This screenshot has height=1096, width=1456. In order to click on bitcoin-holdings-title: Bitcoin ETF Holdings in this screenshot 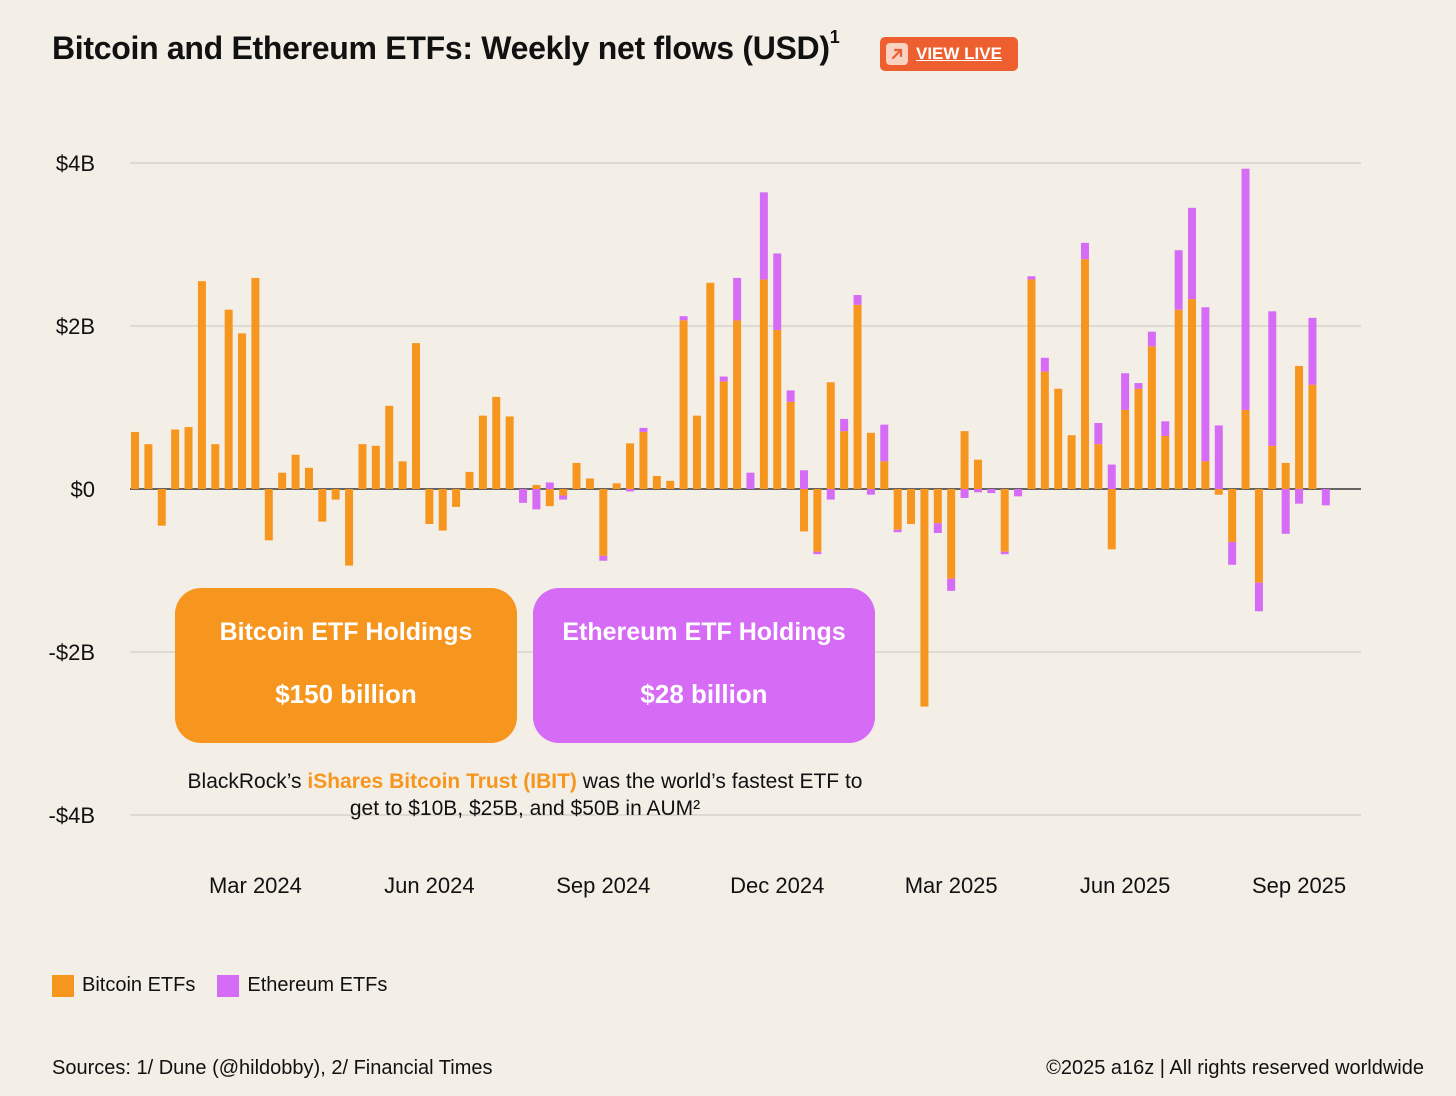, I will do `click(346, 632)`.